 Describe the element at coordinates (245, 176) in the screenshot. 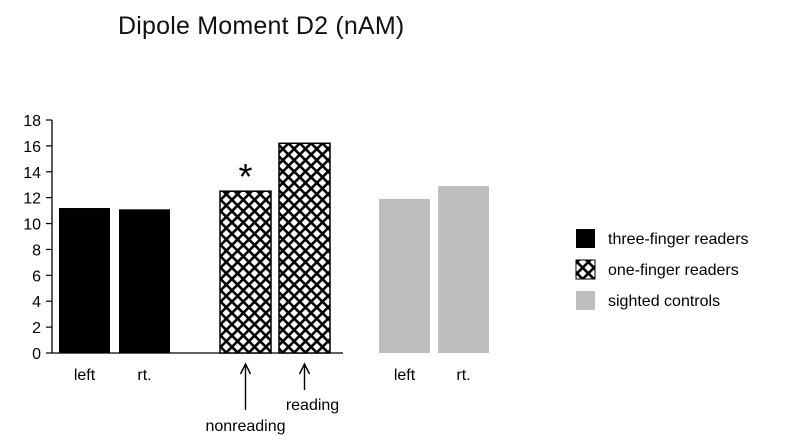

I see `significance-asterisk: *` at that location.